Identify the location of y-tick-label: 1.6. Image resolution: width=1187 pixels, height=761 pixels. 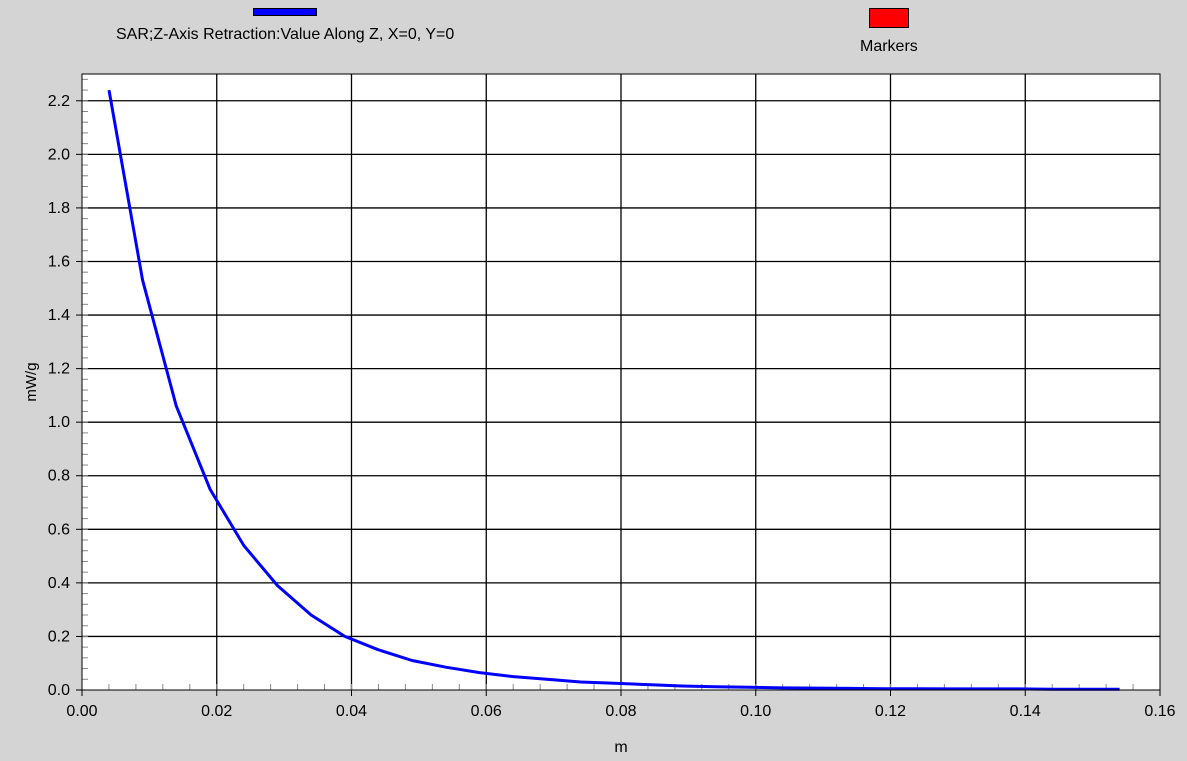
(59, 261).